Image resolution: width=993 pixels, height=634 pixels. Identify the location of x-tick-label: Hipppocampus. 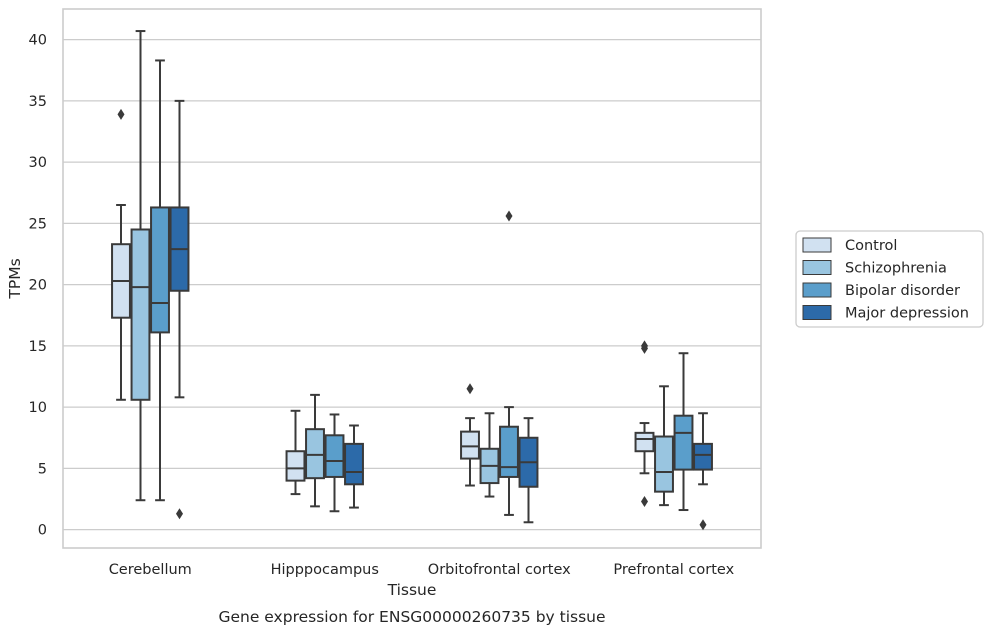
(325, 570).